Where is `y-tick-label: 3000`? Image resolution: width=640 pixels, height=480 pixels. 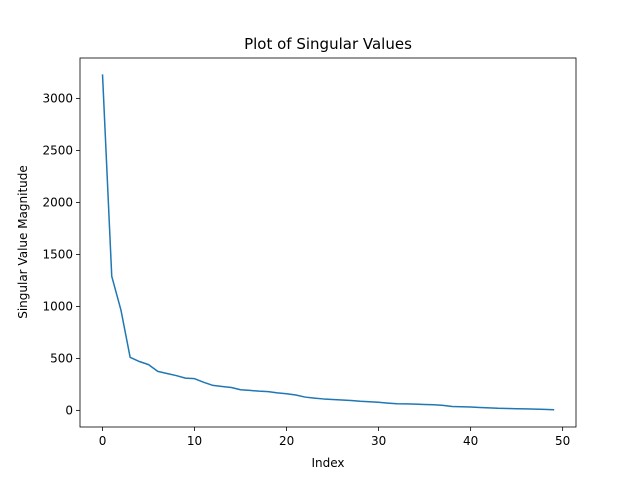 y-tick-label: 3000 is located at coordinates (57, 99).